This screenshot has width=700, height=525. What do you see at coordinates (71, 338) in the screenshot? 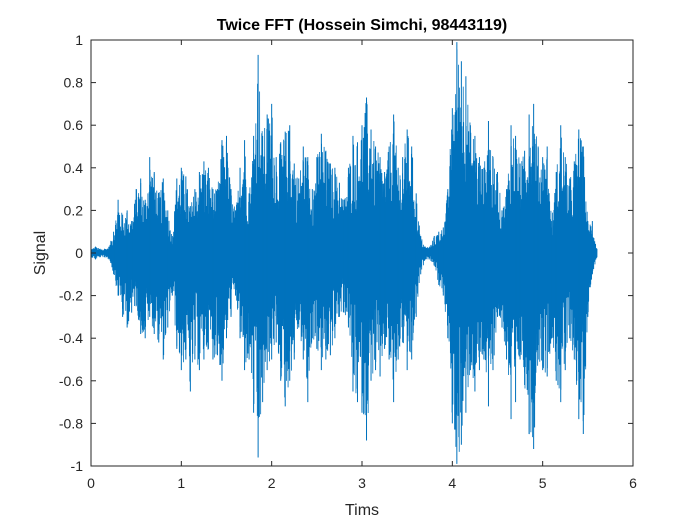
I see `y-tick-label: -0.4` at bounding box center [71, 338].